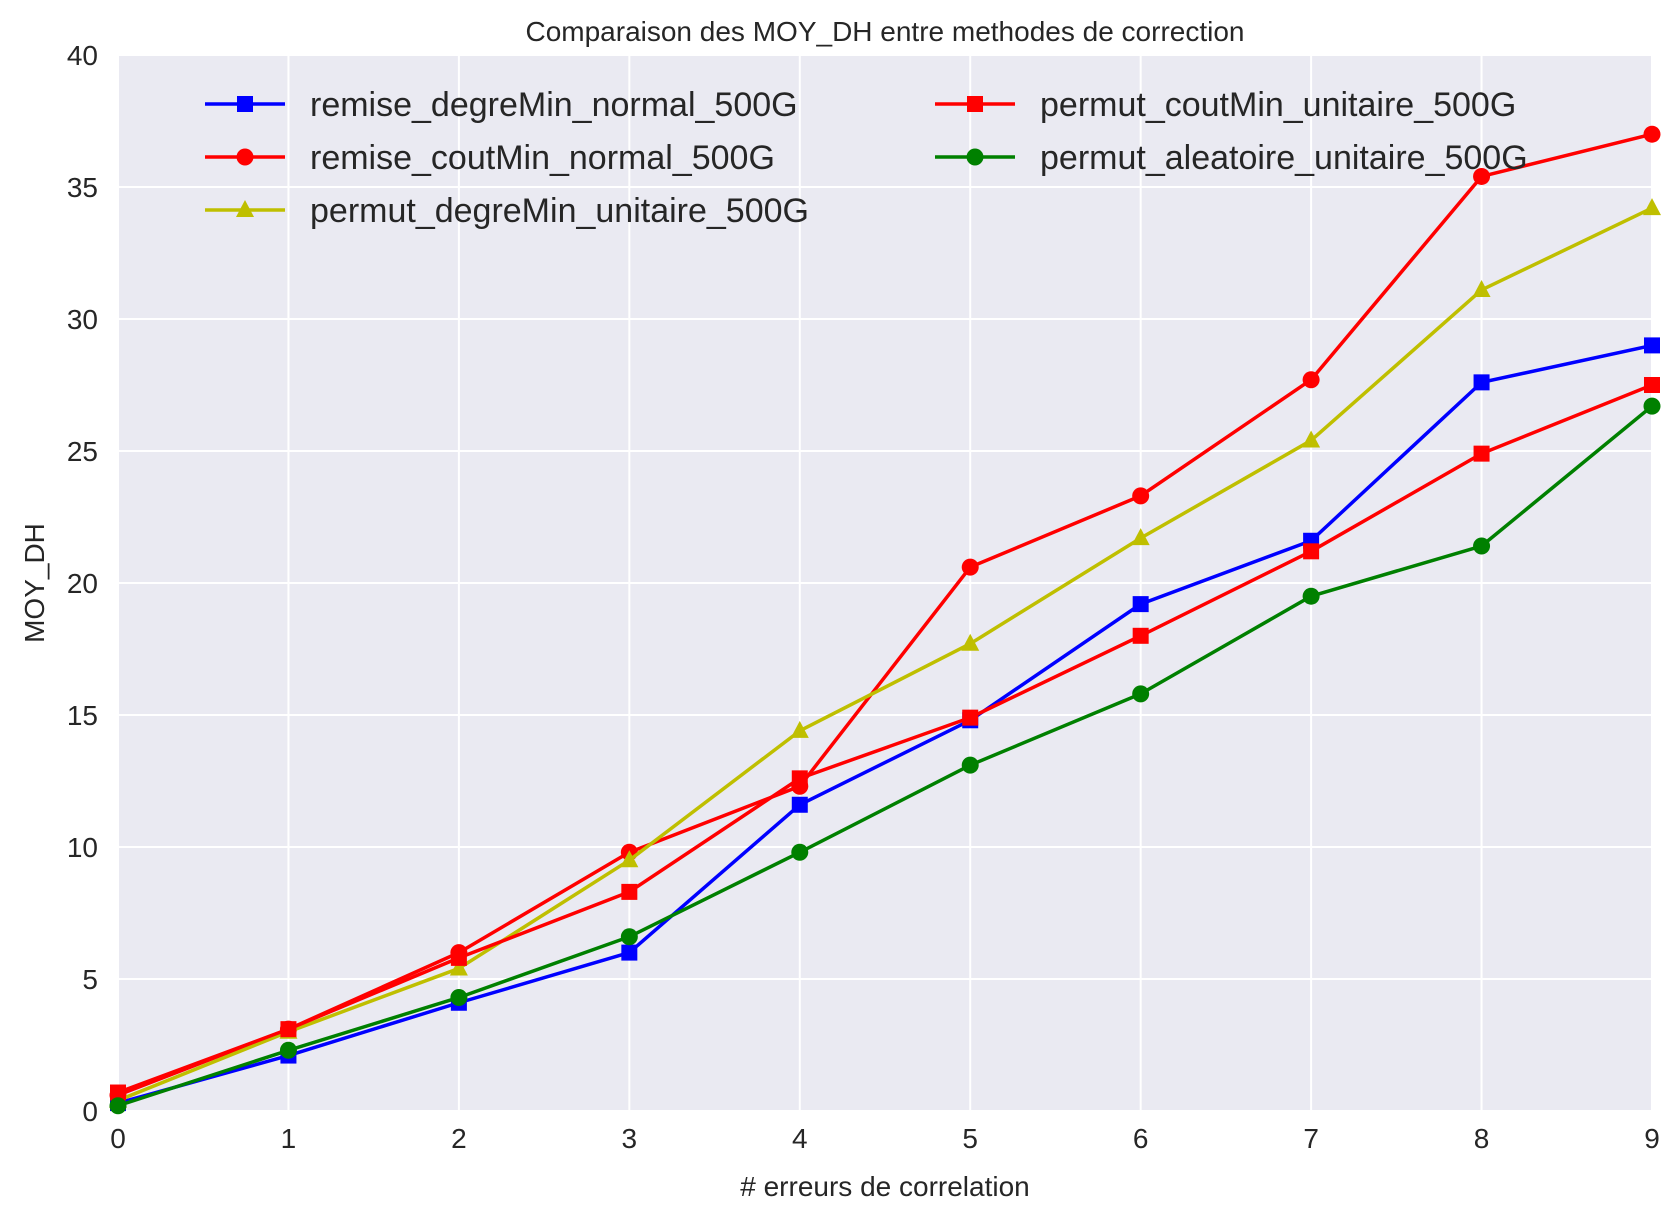 The image size is (1675, 1223). Describe the element at coordinates (82, 187) in the screenshot. I see `y-tick-label: 35` at that location.